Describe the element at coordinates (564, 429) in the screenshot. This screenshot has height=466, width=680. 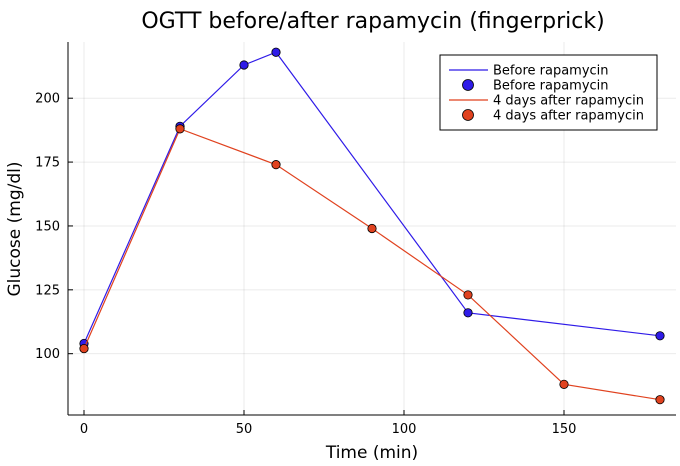
I see `x-tick-label: 150` at that location.